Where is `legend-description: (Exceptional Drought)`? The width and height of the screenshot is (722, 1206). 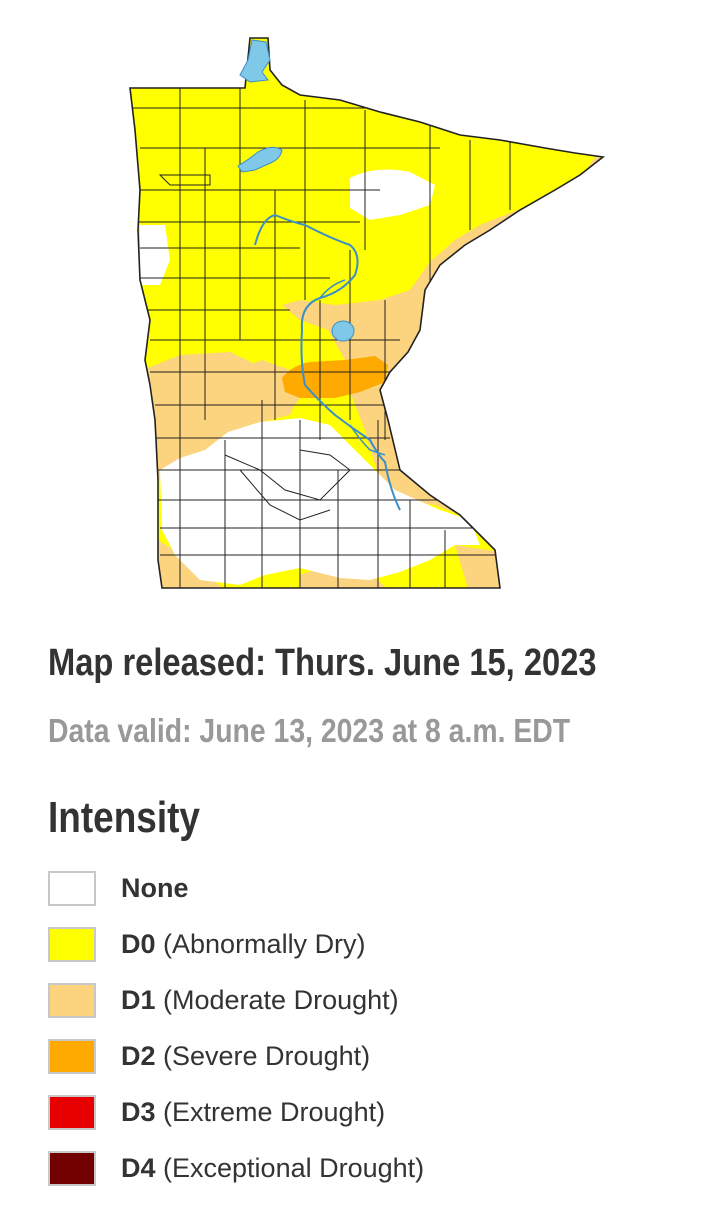 legend-description: (Exceptional Drought) is located at coordinates (290, 1168).